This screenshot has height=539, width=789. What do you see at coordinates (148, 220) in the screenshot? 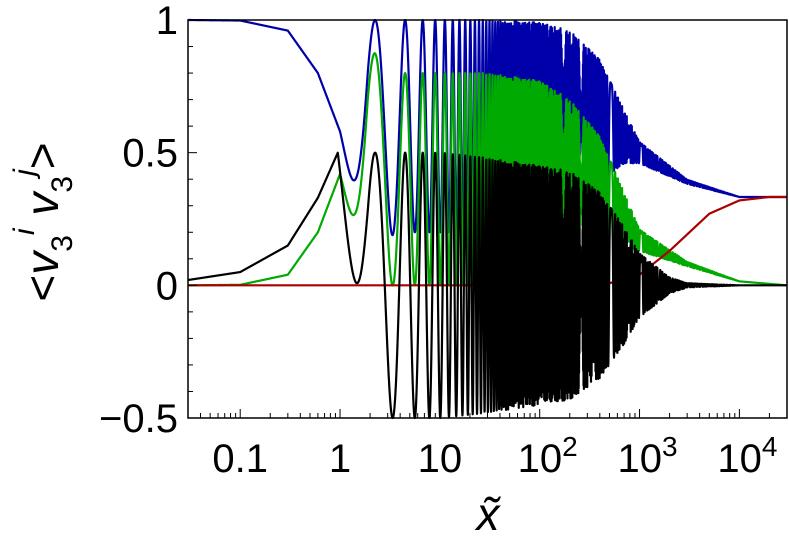
I see `y-axis: 1 0.5 0 −0.5` at bounding box center [148, 220].